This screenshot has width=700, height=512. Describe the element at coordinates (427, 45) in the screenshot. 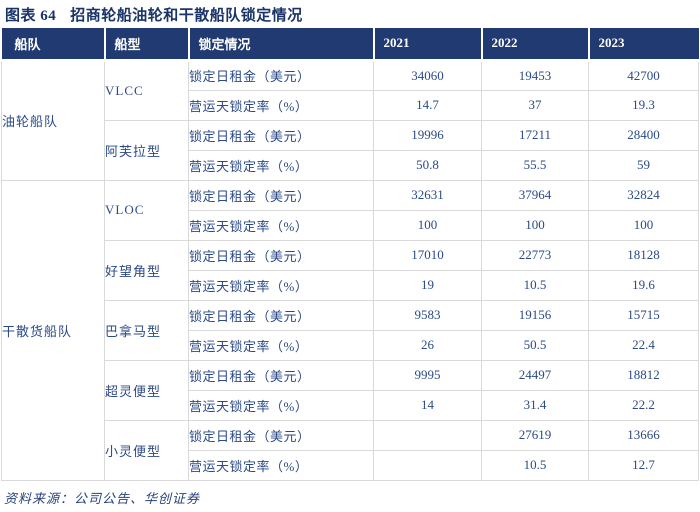

I see `column-header-2021: 2021` at that location.